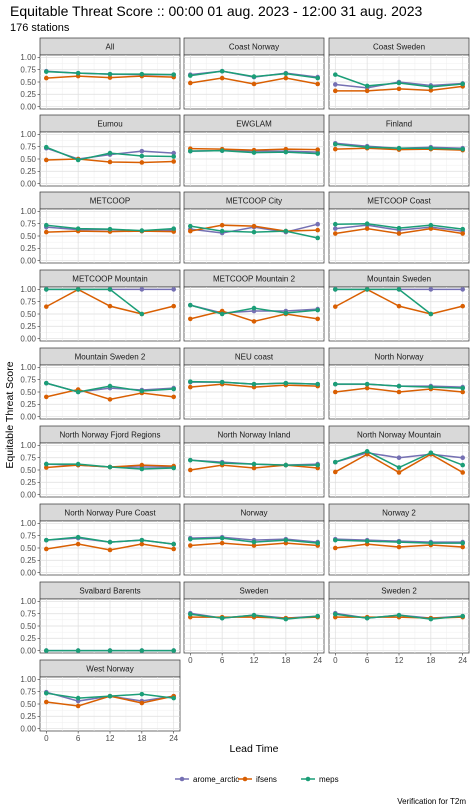 This screenshot has width=474, height=812. Describe the element at coordinates (110, 201) in the screenshot. I see `facet-title: METCOOP` at that location.